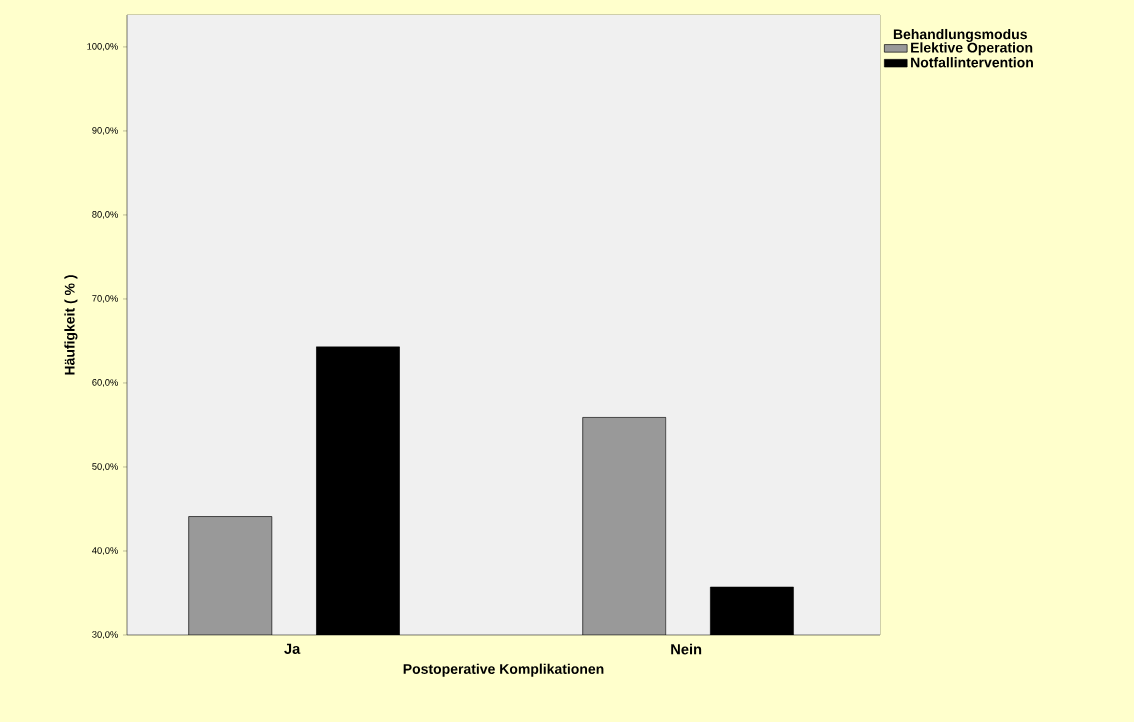  I want to click on x-tick-label: Nein, so click(686, 649).